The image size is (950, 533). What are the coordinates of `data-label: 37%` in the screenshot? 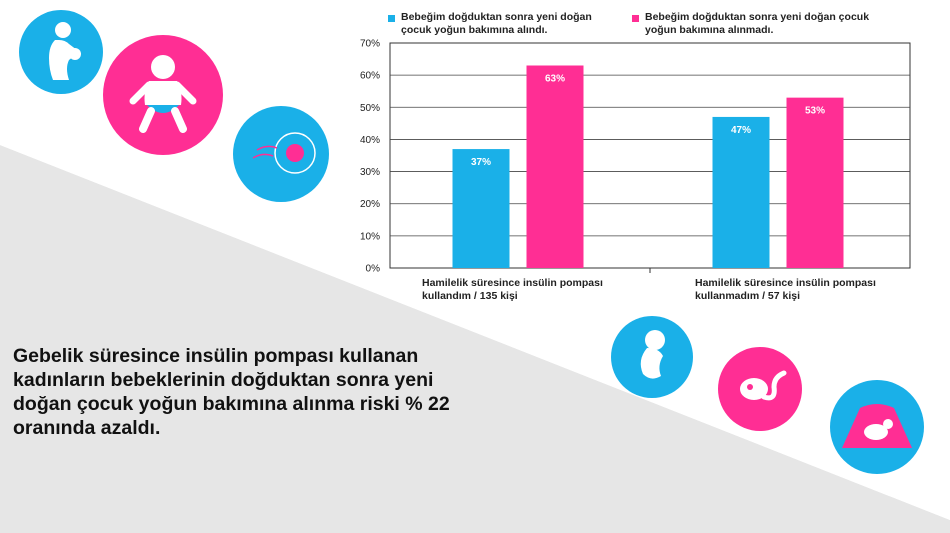 It's located at (481, 162).